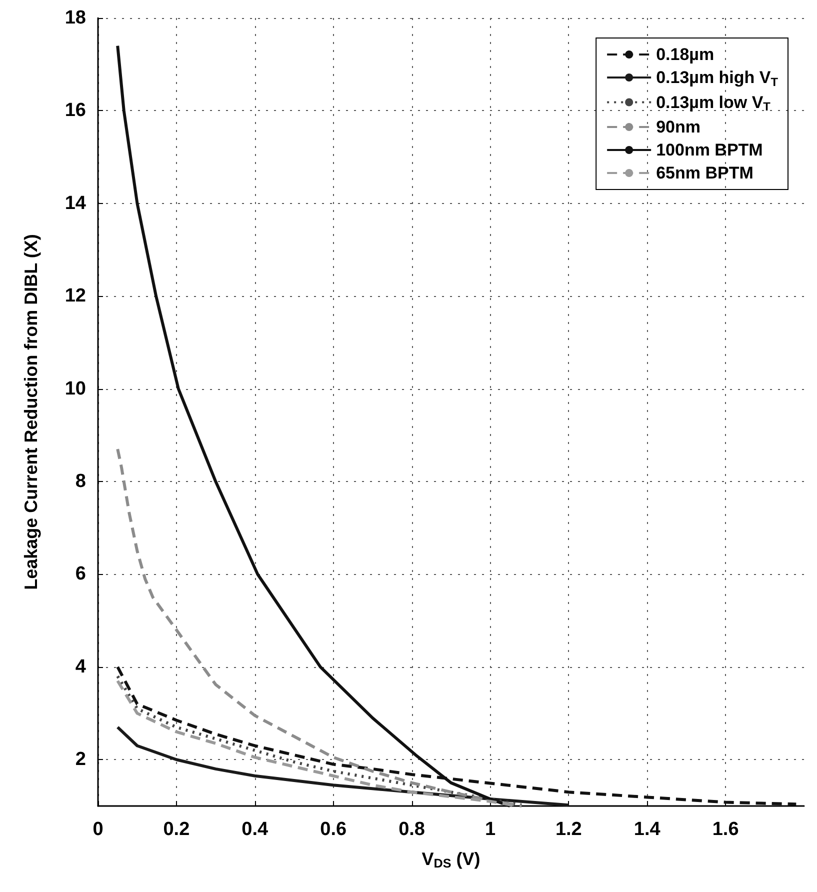  I want to click on y-tick-label: 12, so click(75, 296).